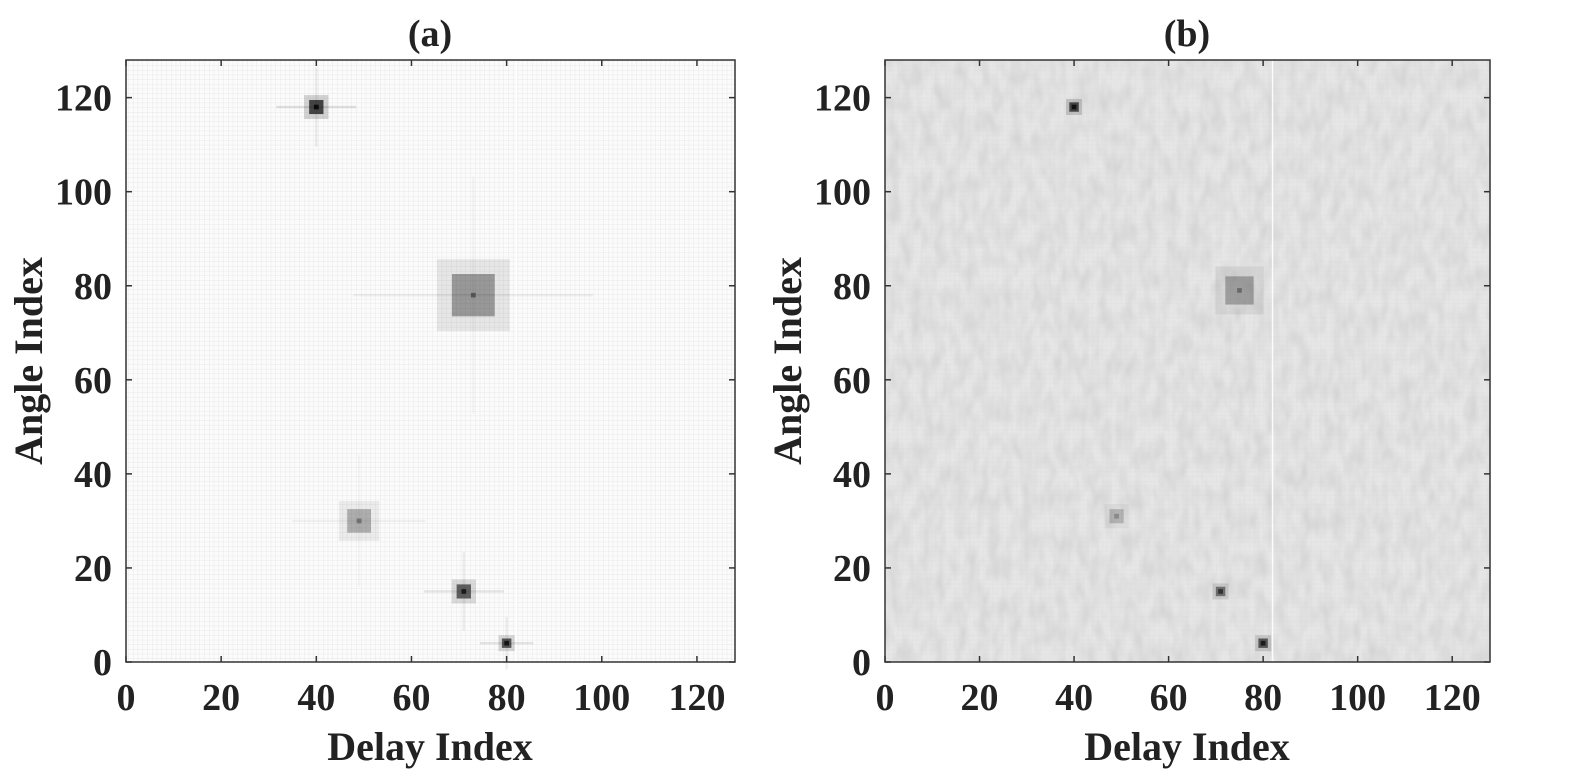 This screenshot has width=1578, height=774. What do you see at coordinates (430, 34) in the screenshot?
I see `panel-title: (a)` at bounding box center [430, 34].